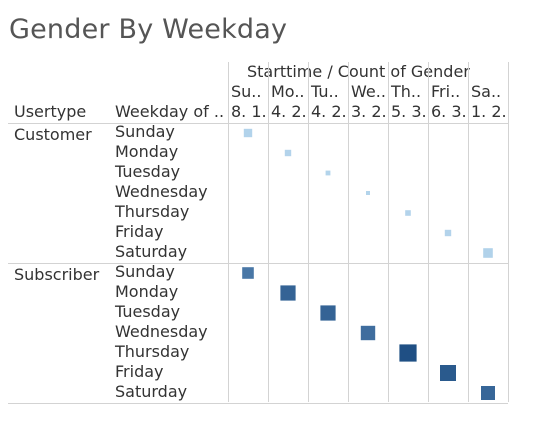  Describe the element at coordinates (328, 173) in the screenshot. I see `heat-mark-customer-tuesday` at that location.